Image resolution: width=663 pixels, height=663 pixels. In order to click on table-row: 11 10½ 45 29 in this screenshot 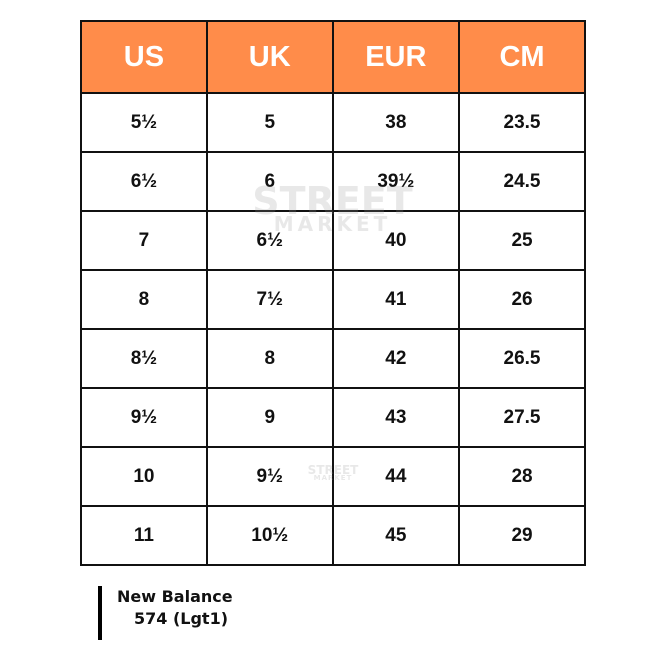, I will do `click(333, 535)`.